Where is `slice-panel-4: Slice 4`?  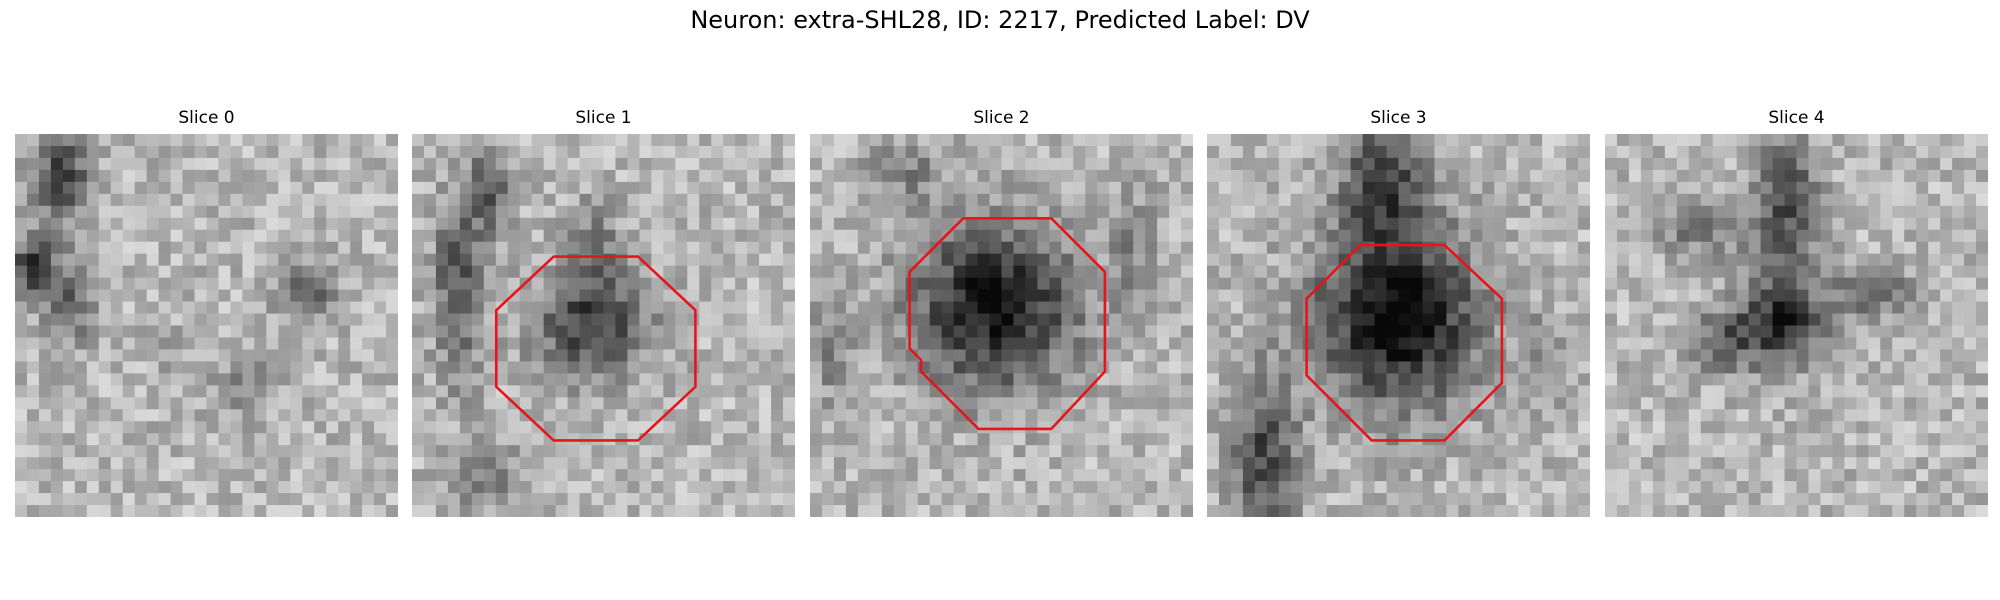
slice-panel-4: Slice 4 is located at coordinates (1796, 325).